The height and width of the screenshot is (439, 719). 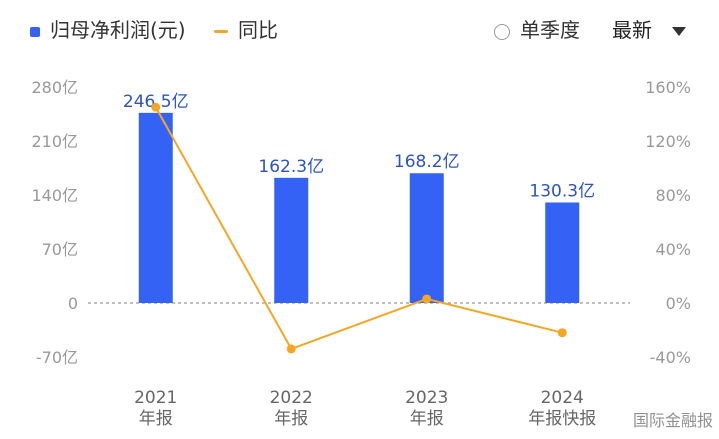 I want to click on legend-bar-item: 归母净利润(元), so click(x=108, y=28).